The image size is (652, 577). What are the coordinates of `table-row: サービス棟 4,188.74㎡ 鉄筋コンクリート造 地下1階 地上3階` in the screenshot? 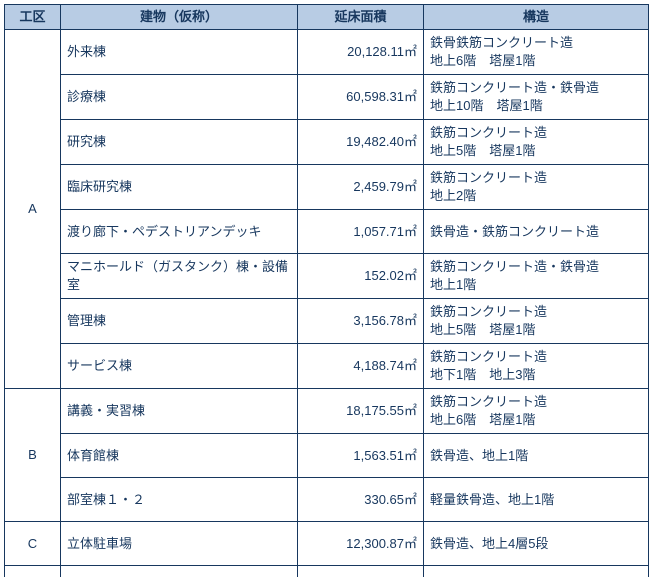 It's located at (327, 366).